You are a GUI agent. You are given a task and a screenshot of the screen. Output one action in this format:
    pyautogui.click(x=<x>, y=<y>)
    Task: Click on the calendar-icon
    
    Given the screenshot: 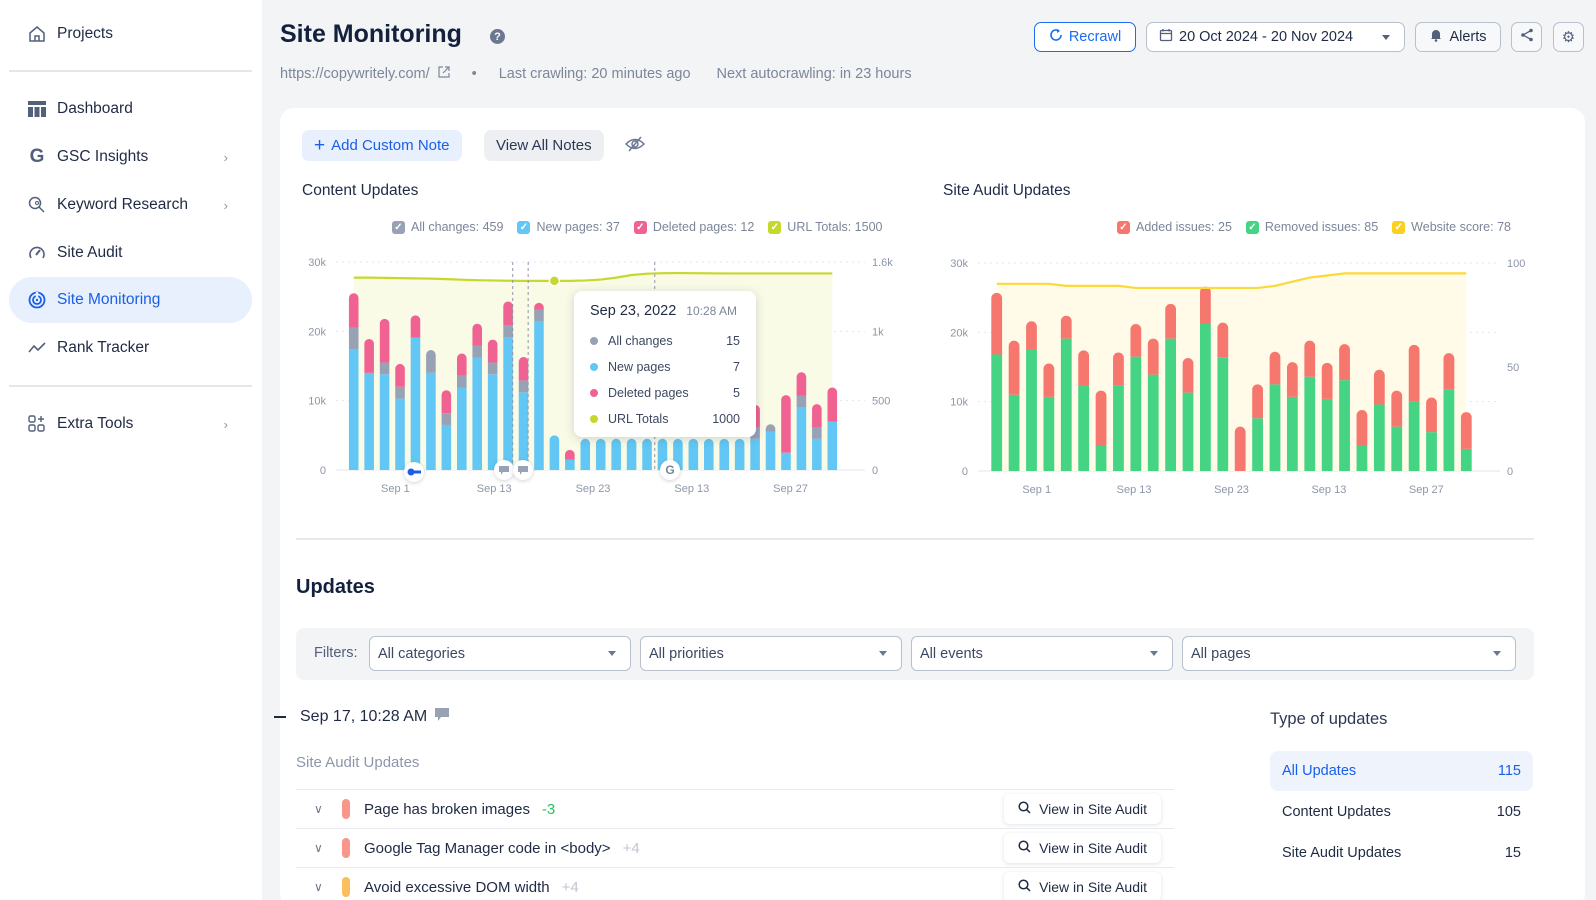 What is the action you would take?
    pyautogui.click(x=1166, y=37)
    